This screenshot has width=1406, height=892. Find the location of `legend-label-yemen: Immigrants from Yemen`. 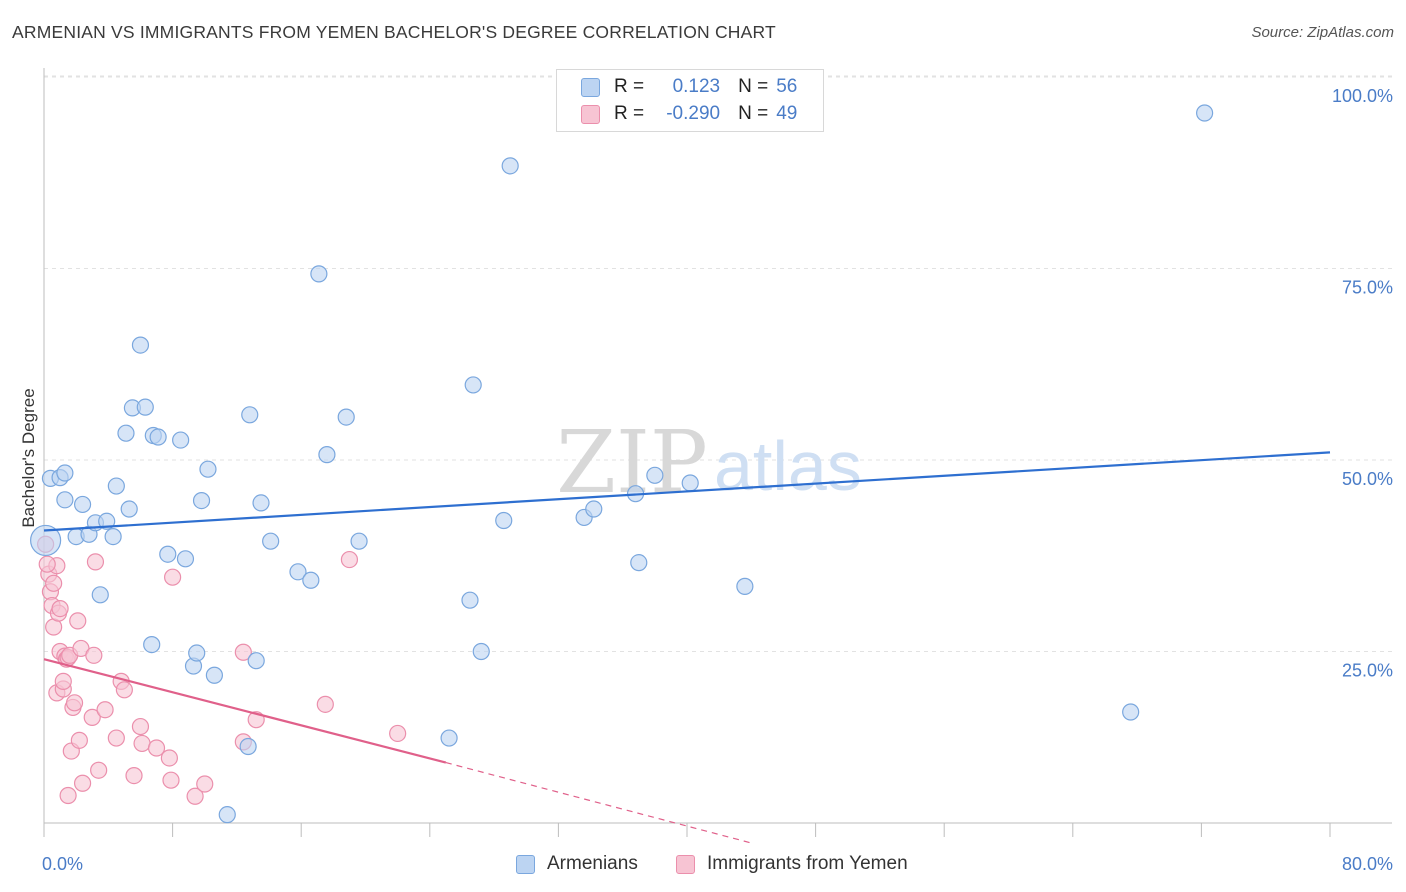

legend-label-yemen: Immigrants from Yemen is located at coordinates (807, 863).